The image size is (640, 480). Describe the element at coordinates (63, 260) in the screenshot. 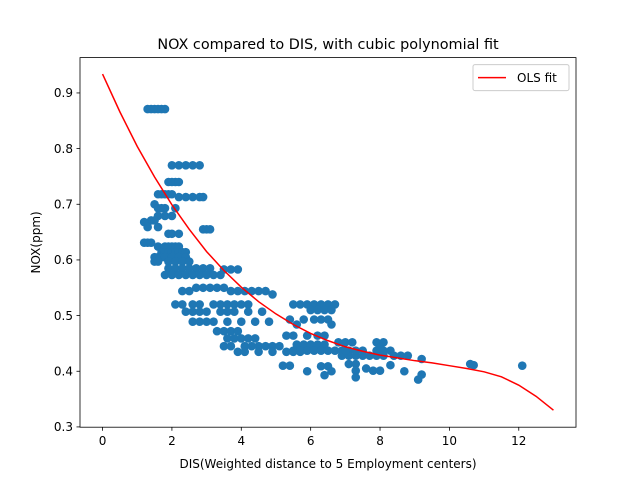

I see `y-tick-label: 0.6` at that location.